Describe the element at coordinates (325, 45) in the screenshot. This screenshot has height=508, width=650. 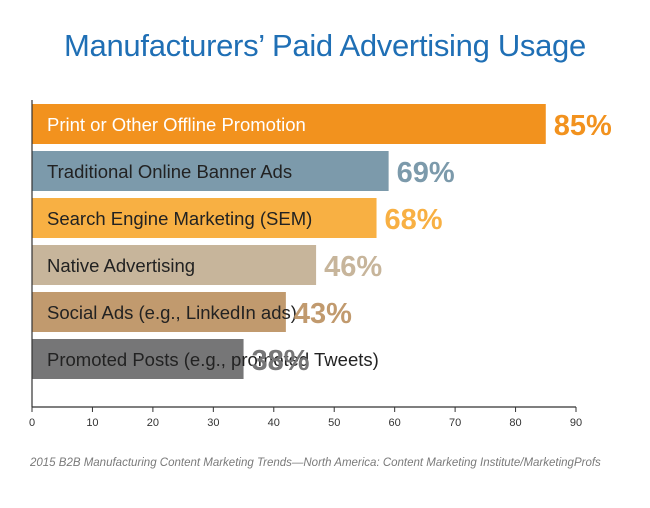
I see `chart-title: Manufacturers’ Paid Advertising Usage` at that location.